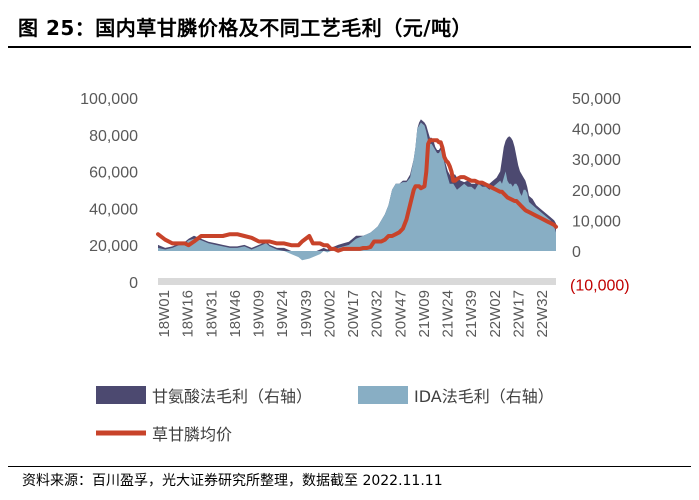 The width and height of the screenshot is (699, 500). I want to click on x-axis-tick: 22W02, so click(495, 314).